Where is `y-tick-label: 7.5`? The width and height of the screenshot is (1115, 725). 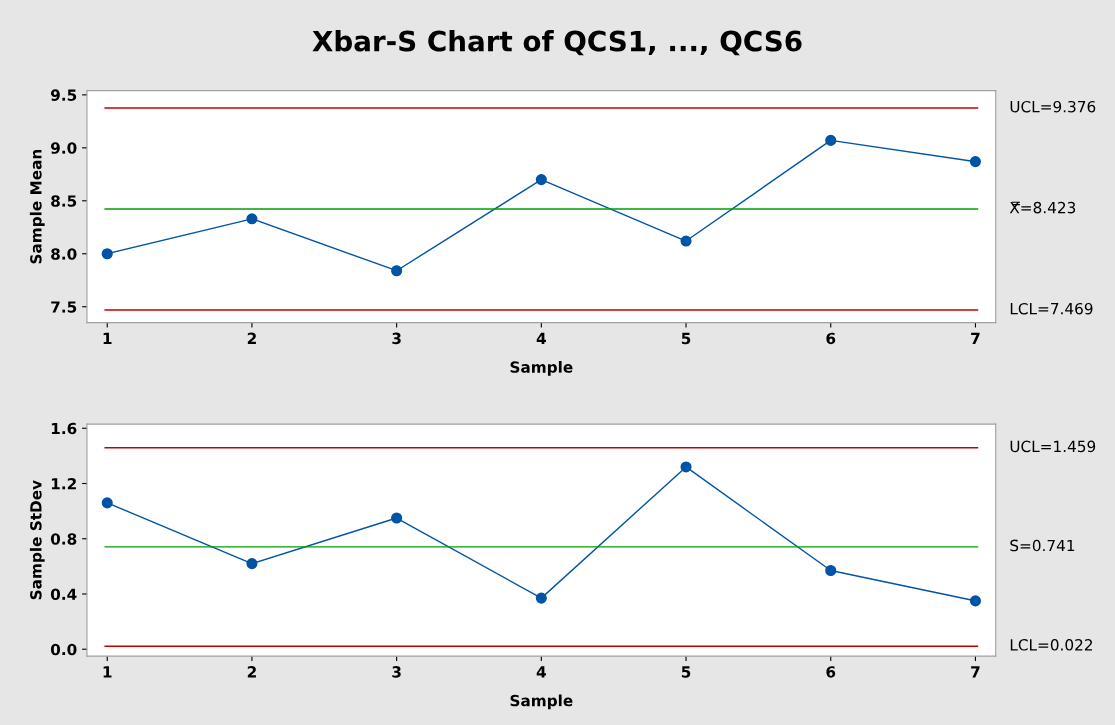 y-tick-label: 7.5 is located at coordinates (64, 307).